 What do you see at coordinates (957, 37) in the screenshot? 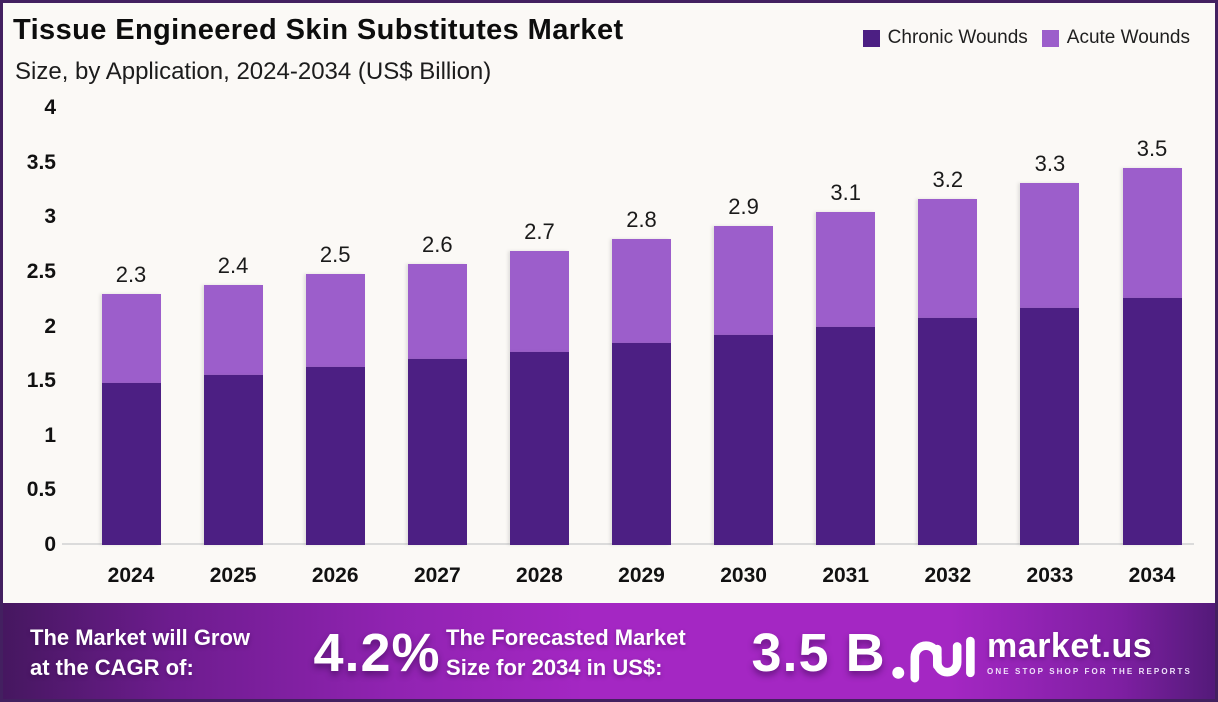
I see `legend-label-chronic: Chronic Wounds` at bounding box center [957, 37].